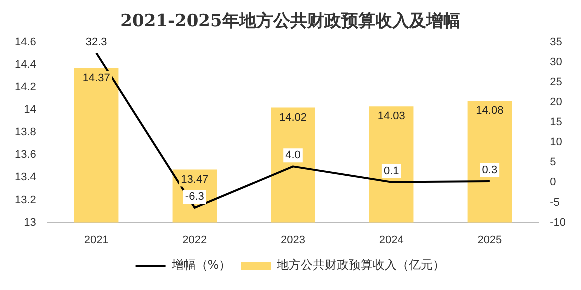 This screenshot has width=581, height=290. What do you see at coordinates (553, 182) in the screenshot?
I see `y2-tick-label: 0` at bounding box center [553, 182].